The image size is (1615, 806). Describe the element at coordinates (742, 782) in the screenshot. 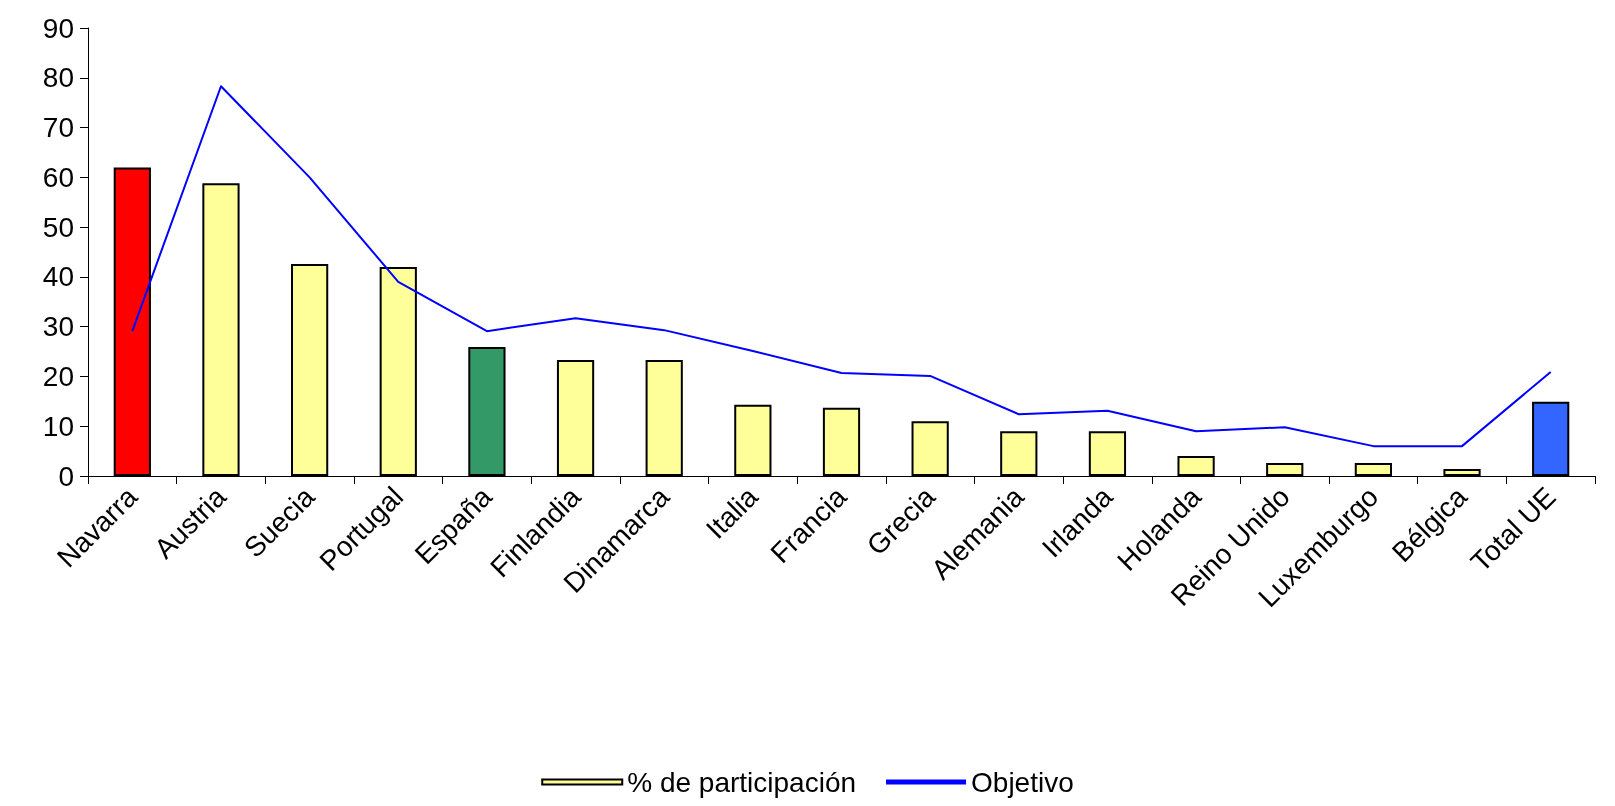

I see `legend-label: % de participación` at that location.